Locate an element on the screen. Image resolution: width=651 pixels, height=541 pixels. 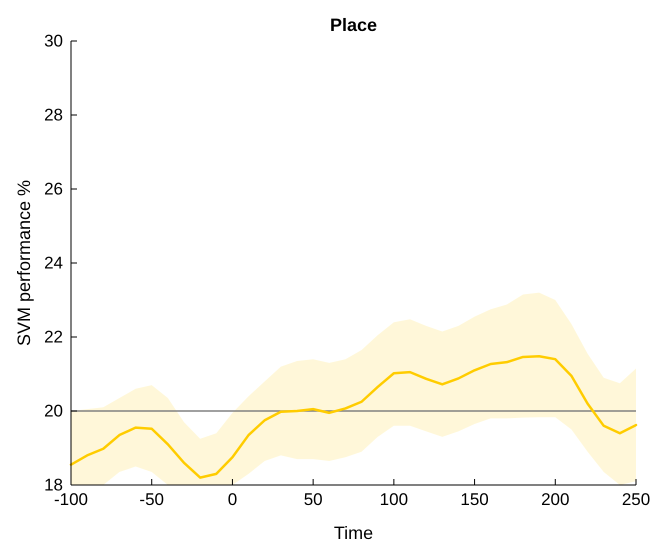
y-tick-label: 24 is located at coordinates (53, 262).